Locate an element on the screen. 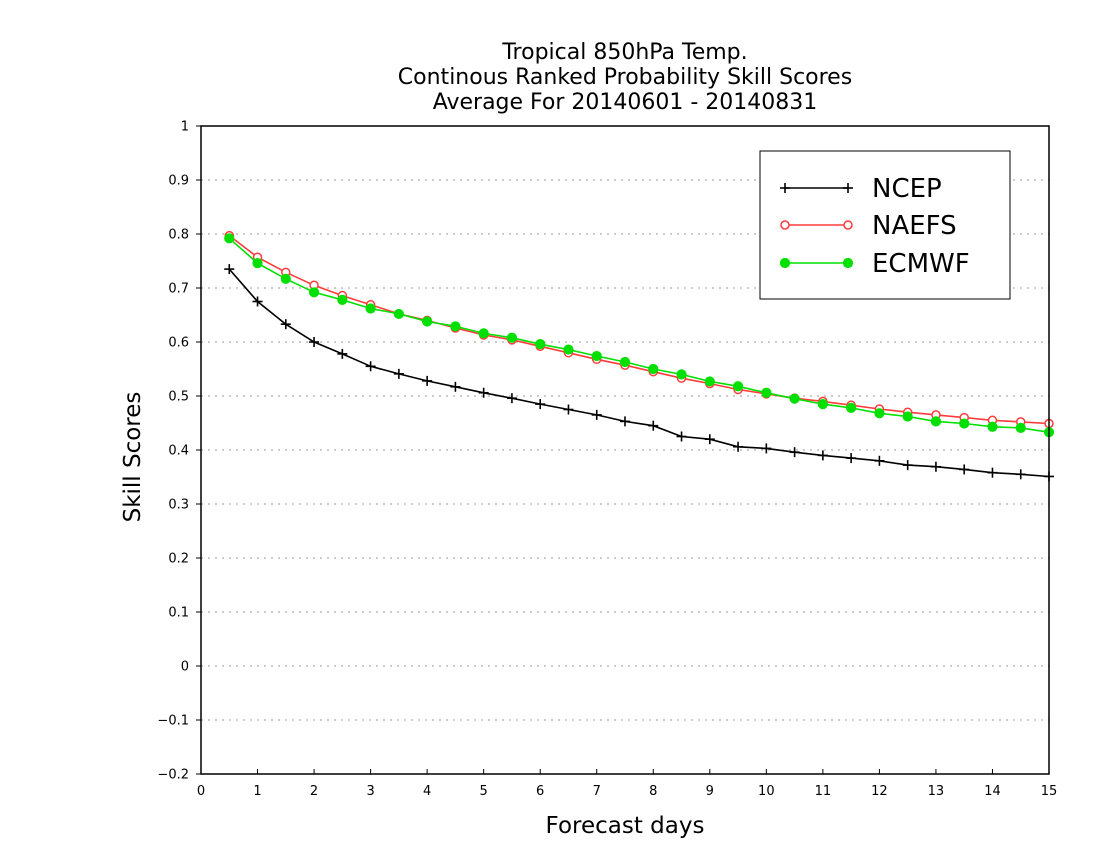  x-axis-title: Forecast days is located at coordinates (625, 826).